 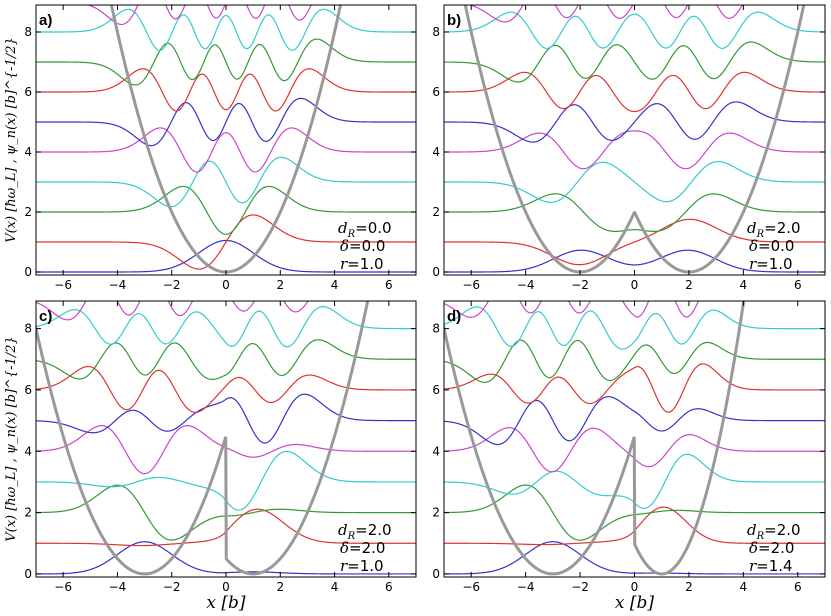 What do you see at coordinates (11, 140) in the screenshot?
I see `y-axis-label-top: V(x) [ħω_L] , ψ_n(x) [b]^{-1/2}` at bounding box center [11, 140].